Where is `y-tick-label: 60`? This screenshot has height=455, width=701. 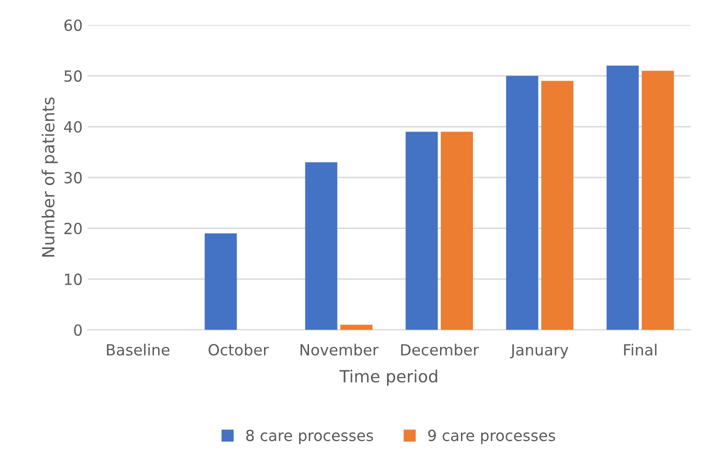 y-tick-label: 60 is located at coordinates (73, 25).